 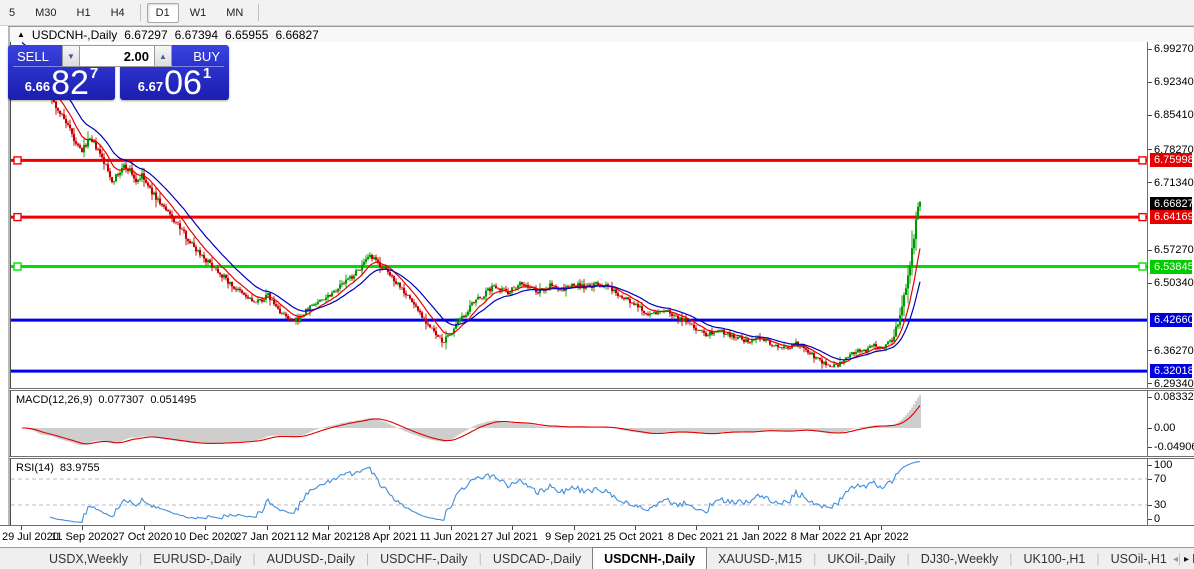 What do you see at coordinates (196, 34) in the screenshot?
I see `ohlc-high: 6.67394` at bounding box center [196, 34].